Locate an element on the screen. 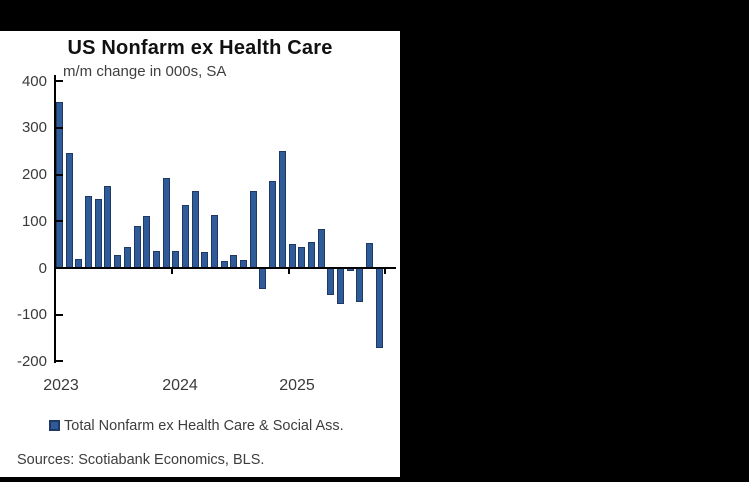 The width and height of the screenshot is (749, 482). x-axis-label: 2024 is located at coordinates (180, 385).